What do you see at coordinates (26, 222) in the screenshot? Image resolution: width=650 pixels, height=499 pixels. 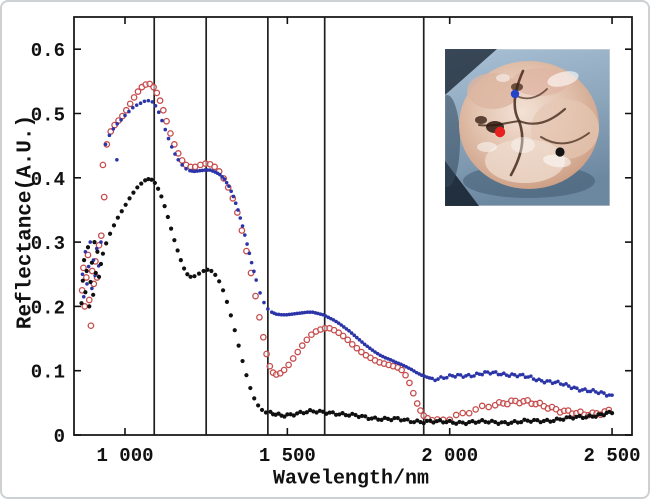 I see `y-axis-label: Reflectance(A.U.)` at bounding box center [26, 222].